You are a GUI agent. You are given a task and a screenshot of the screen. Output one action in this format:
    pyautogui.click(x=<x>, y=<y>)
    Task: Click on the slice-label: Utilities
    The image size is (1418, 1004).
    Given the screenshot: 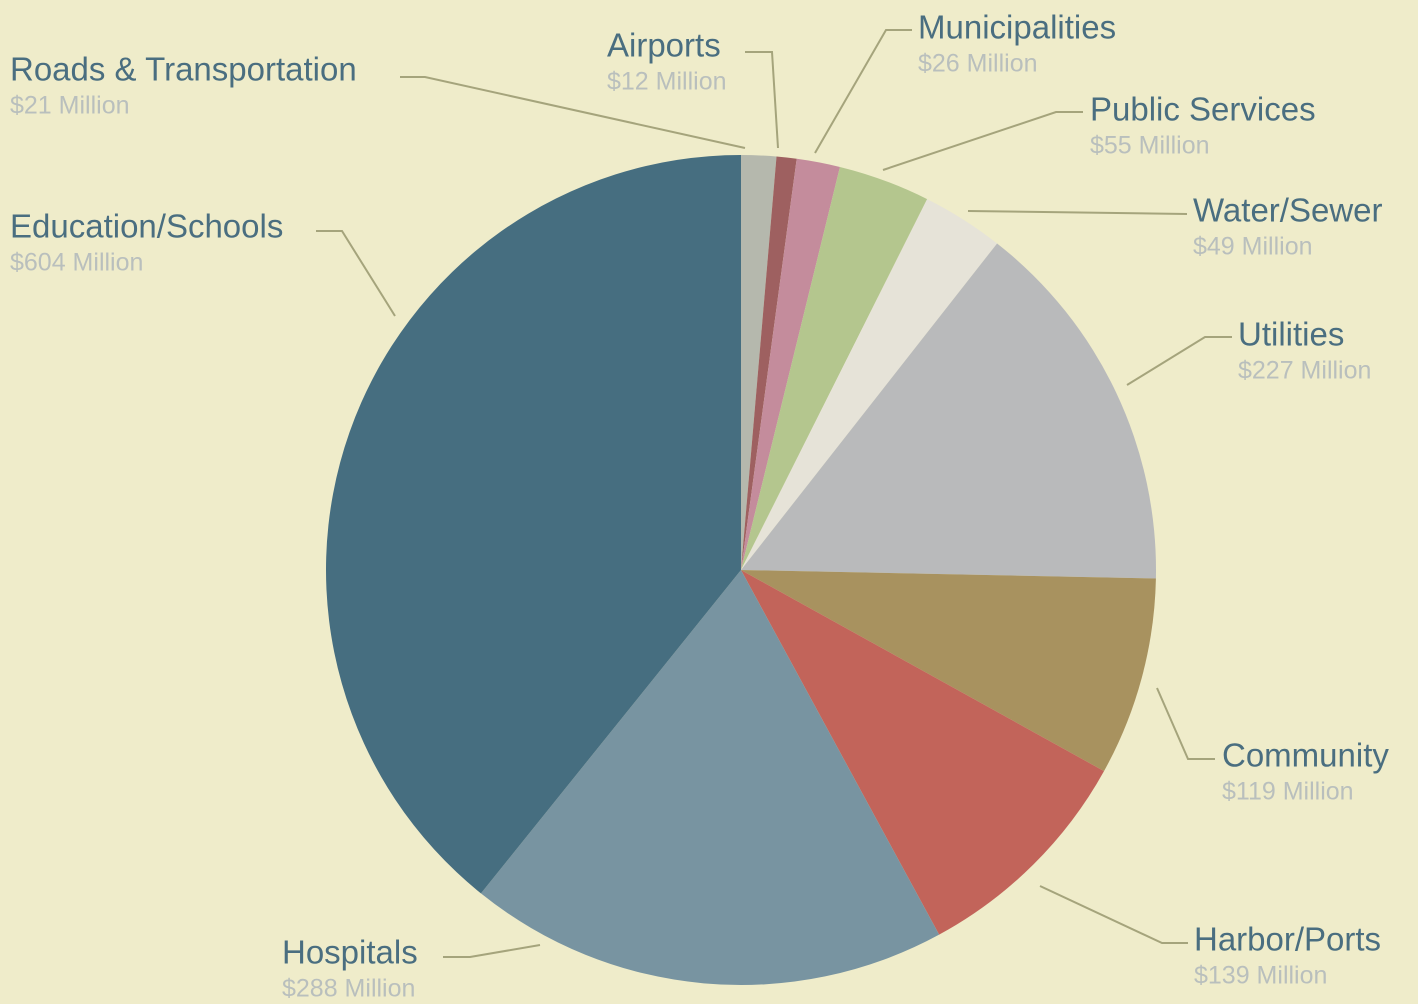 What is the action you would take?
    pyautogui.click(x=1291, y=334)
    